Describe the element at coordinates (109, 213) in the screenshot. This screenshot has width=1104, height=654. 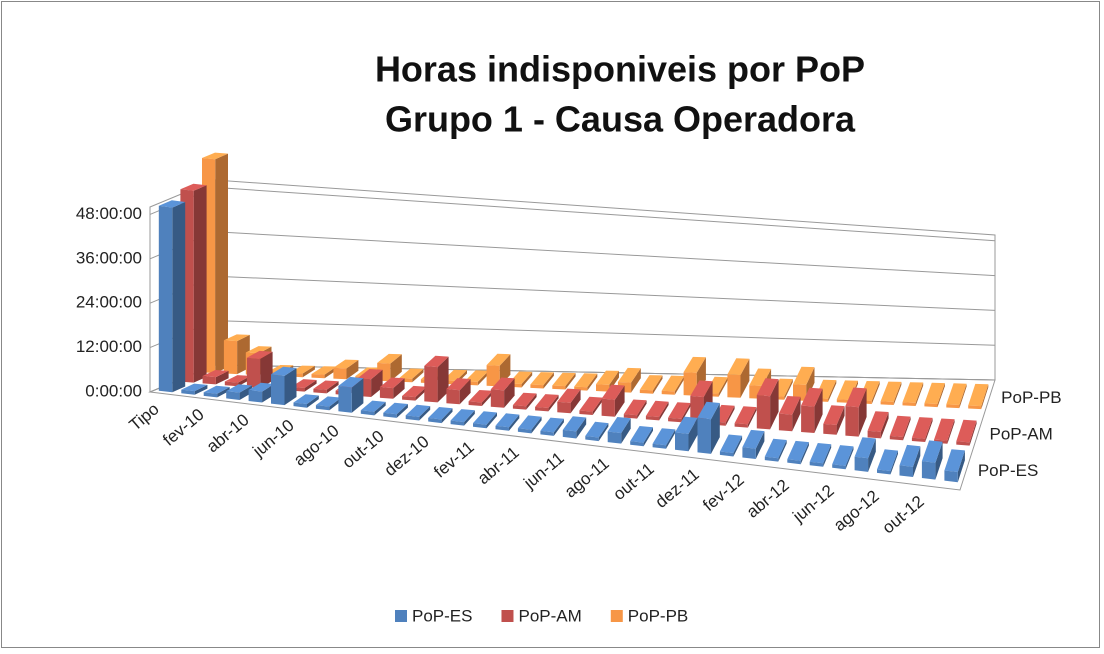
I see `y-tick-label: 48:00:00` at that location.